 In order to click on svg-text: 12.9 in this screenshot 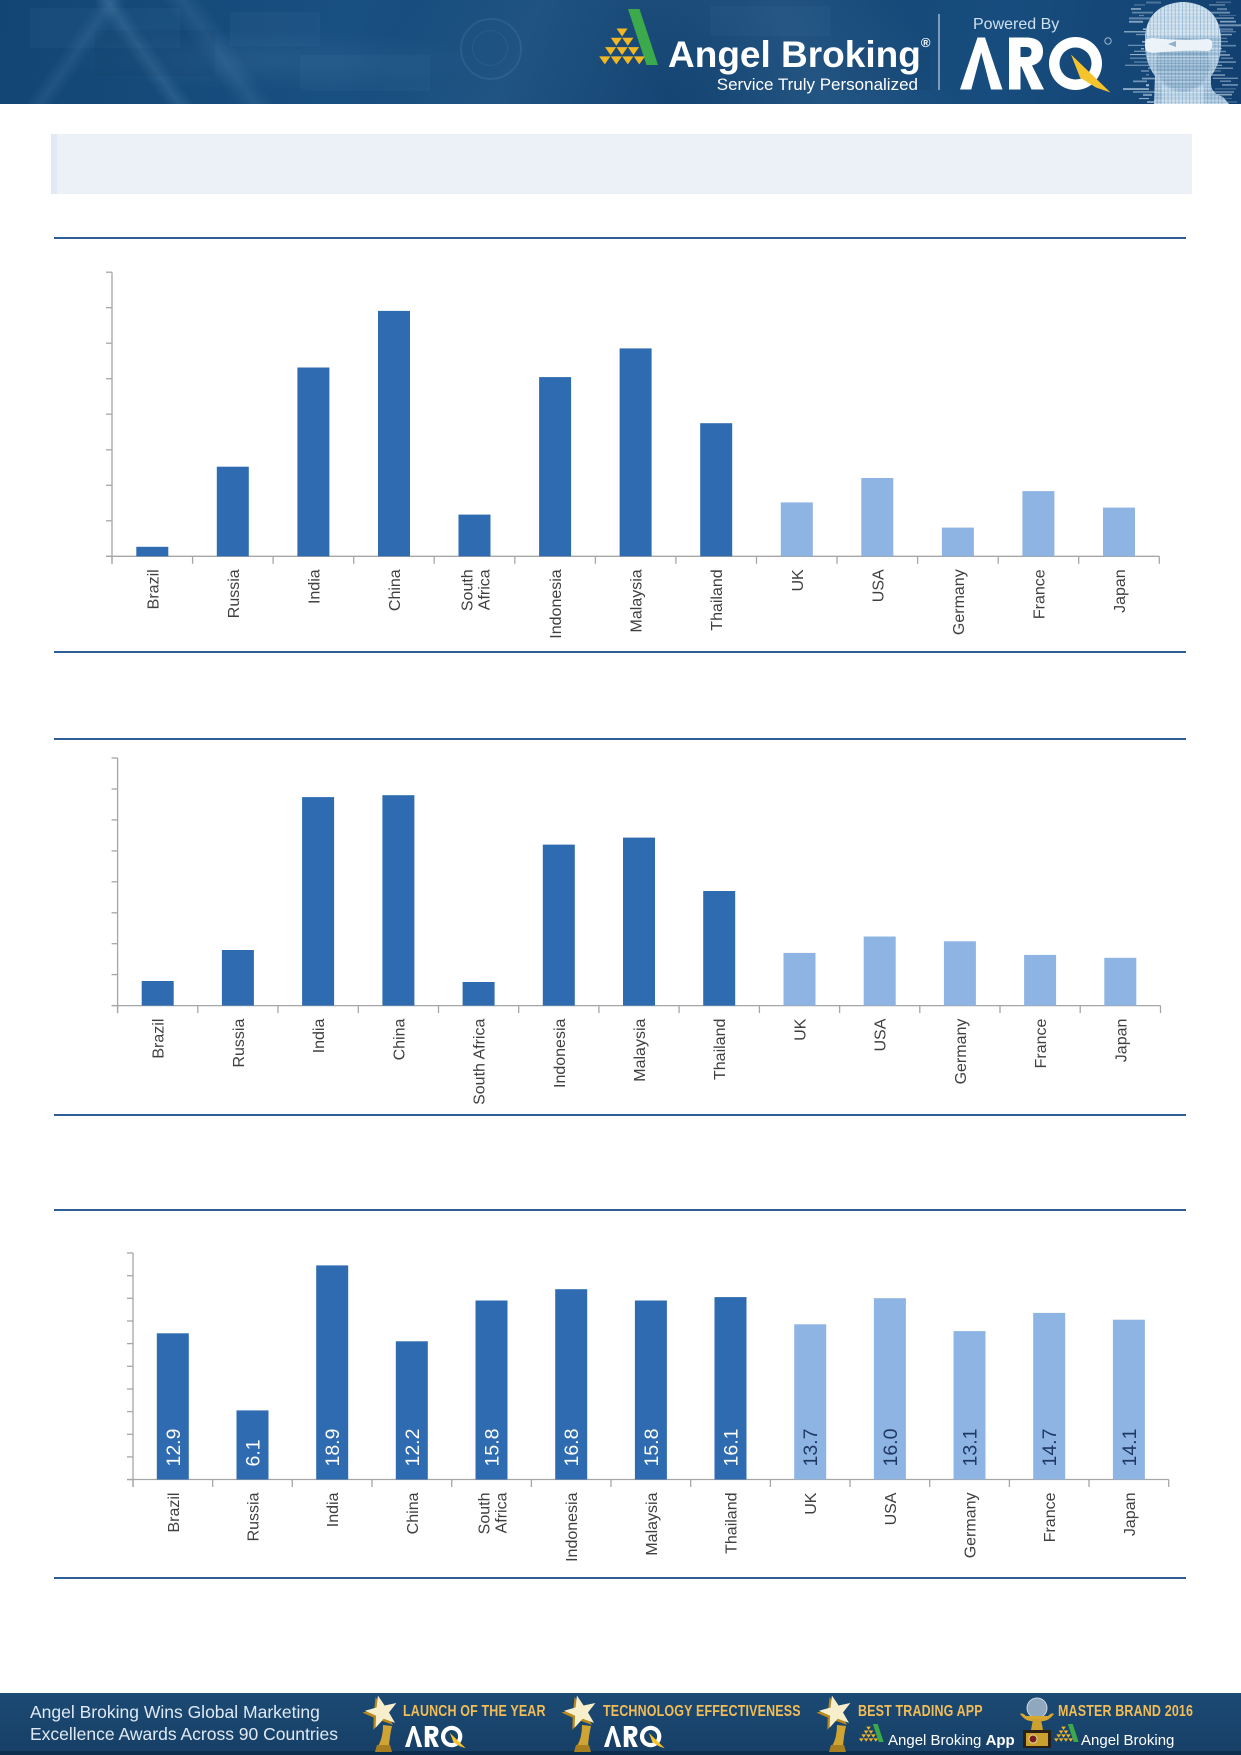, I will do `click(174, 1448)`.